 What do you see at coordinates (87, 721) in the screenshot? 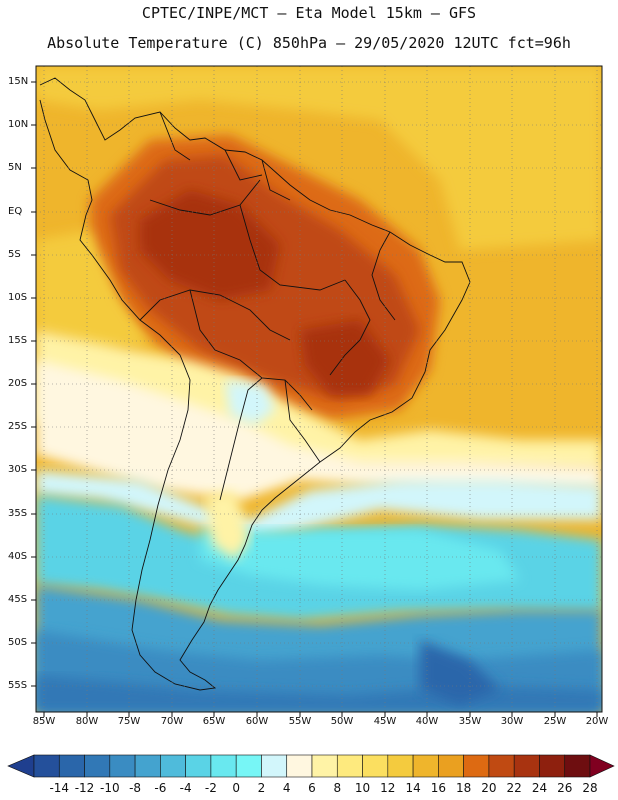
I see `lon-label: 80W` at bounding box center [87, 721].